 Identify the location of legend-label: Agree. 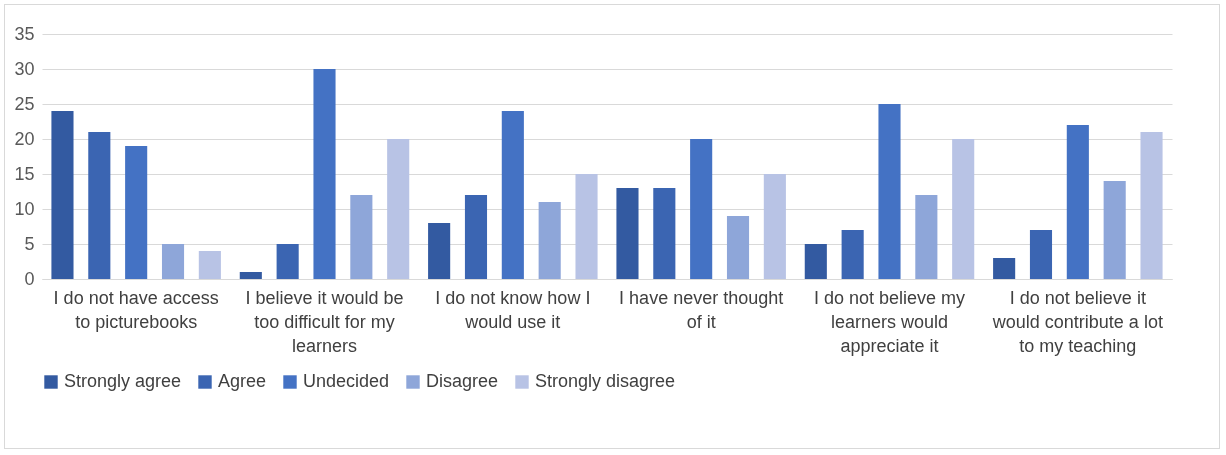
(242, 381).